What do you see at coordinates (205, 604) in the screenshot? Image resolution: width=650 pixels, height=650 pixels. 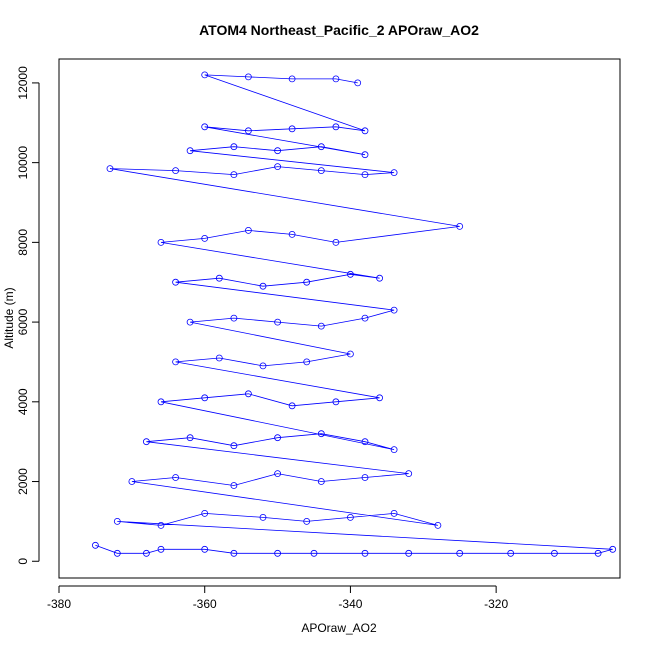 I see `x-tick-label: -360` at bounding box center [205, 604].